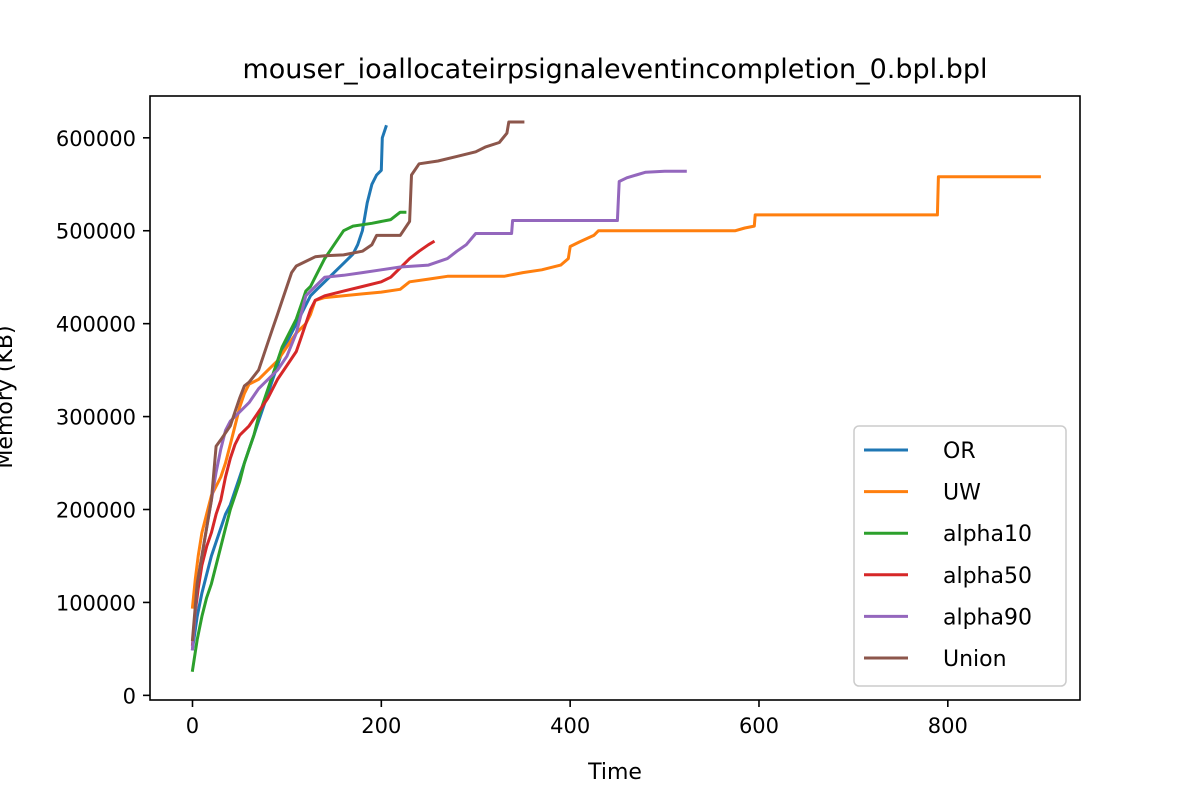 The image size is (1200, 800). I want to click on y-tick-label: 100000, so click(96, 603).